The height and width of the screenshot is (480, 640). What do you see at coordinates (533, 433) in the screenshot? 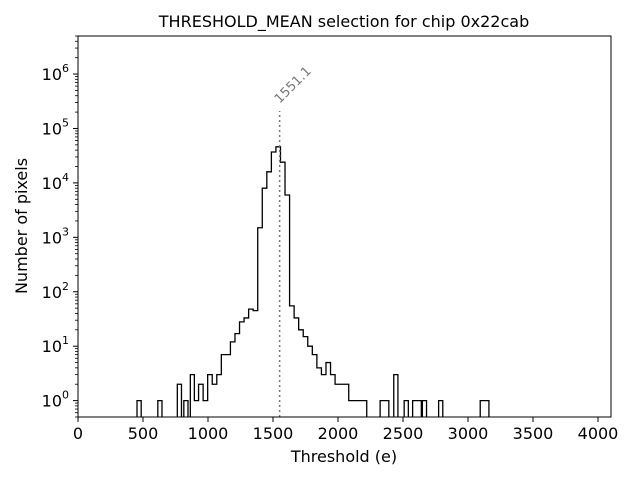
I see `x-tick-label: 3500` at bounding box center [533, 433].